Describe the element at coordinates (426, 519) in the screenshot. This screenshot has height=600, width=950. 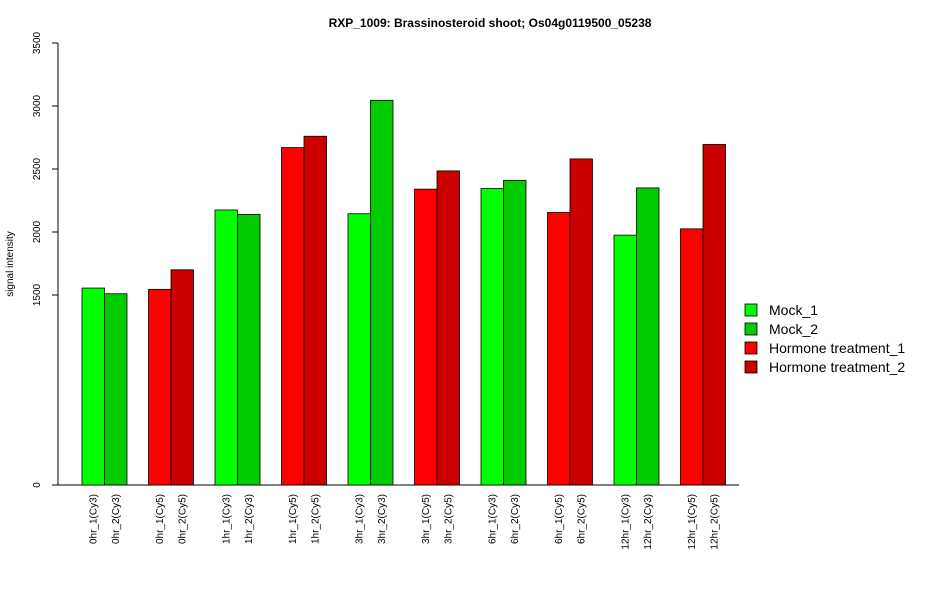
I see `x-tick-label: 3hr_1(Cy5)` at that location.